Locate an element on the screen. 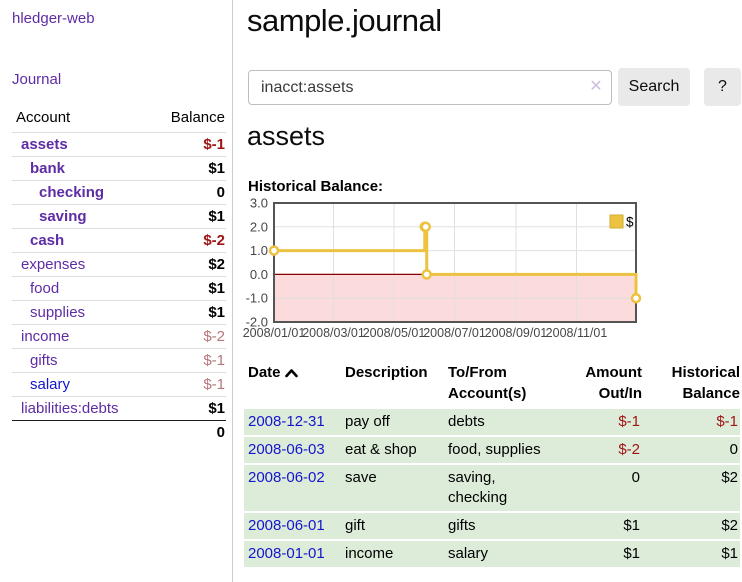 This screenshot has width=742, height=582. account-row: liabilities:debts $1 is located at coordinates (119, 408).